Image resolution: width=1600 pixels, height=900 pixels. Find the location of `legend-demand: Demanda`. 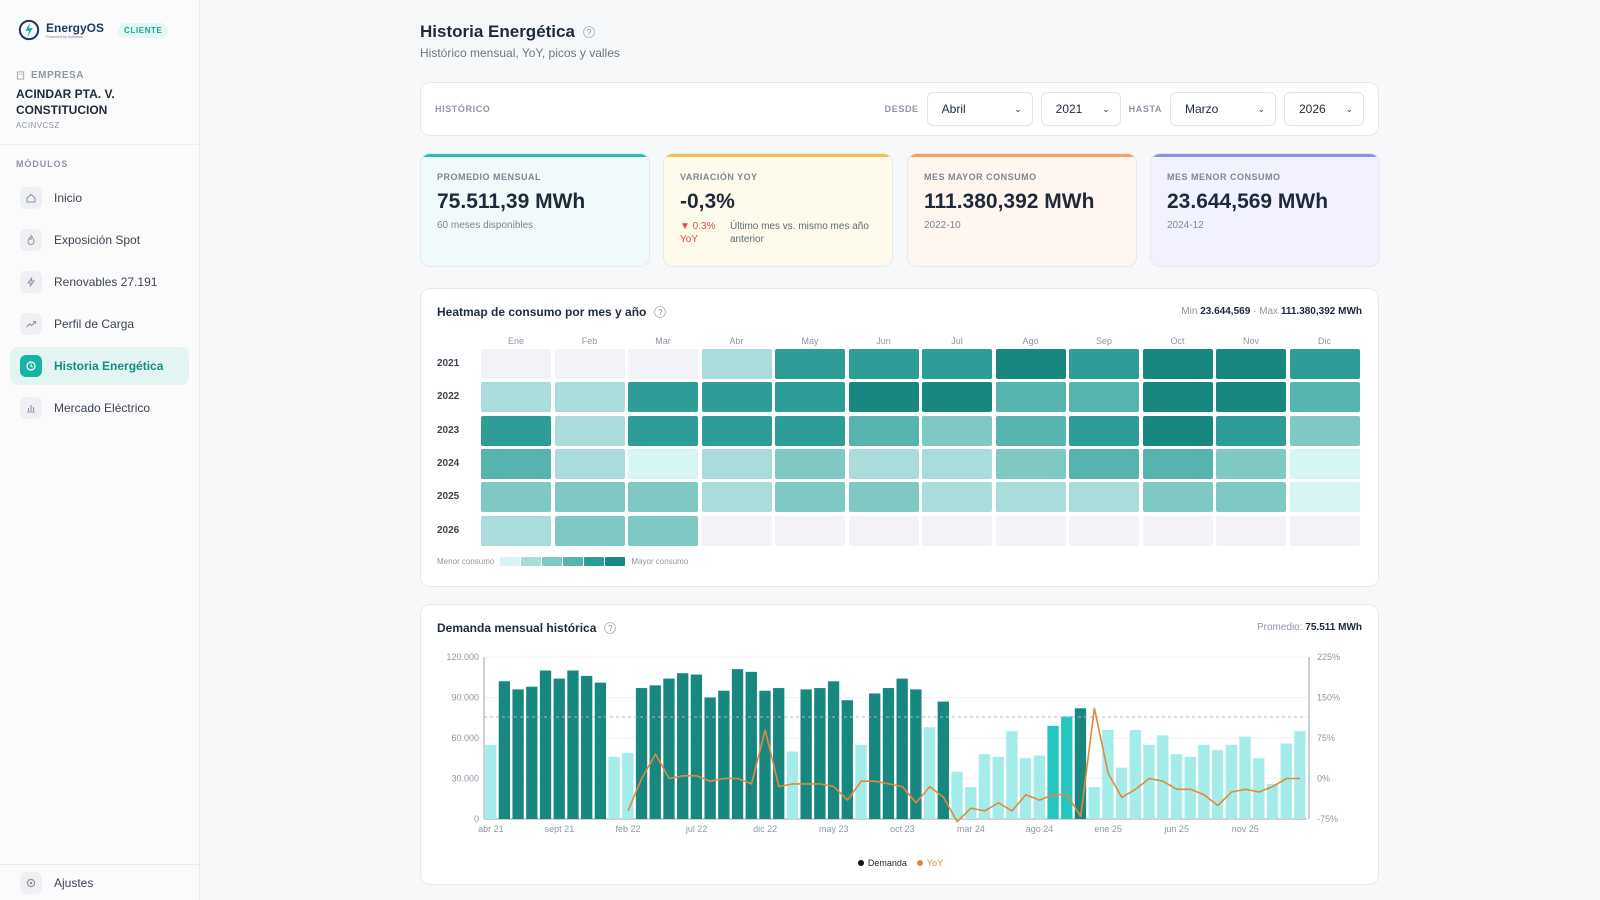

legend-demand: Demanda is located at coordinates (882, 863).